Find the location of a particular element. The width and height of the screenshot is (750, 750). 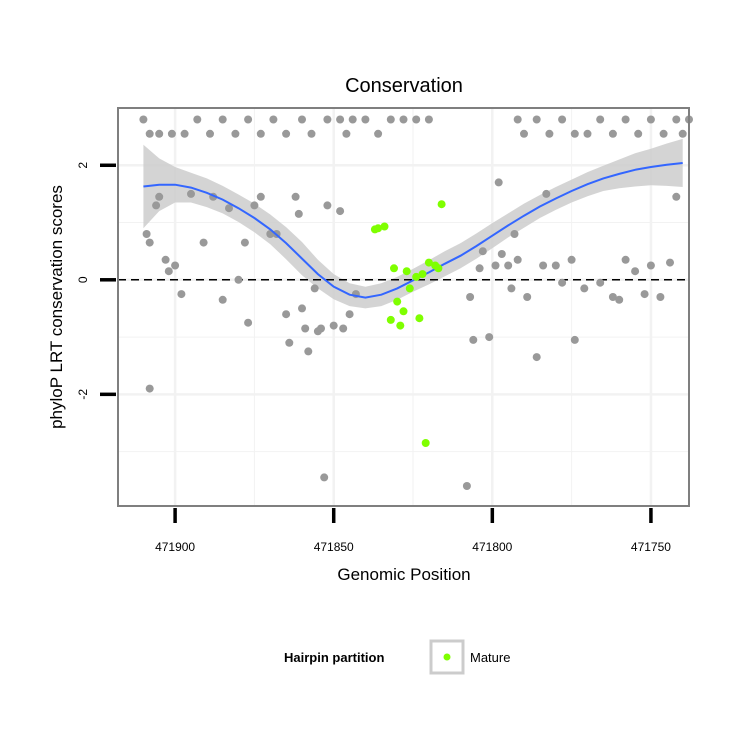

y-axis-title: phyloP LRT conservation scores is located at coordinates (56, 307).